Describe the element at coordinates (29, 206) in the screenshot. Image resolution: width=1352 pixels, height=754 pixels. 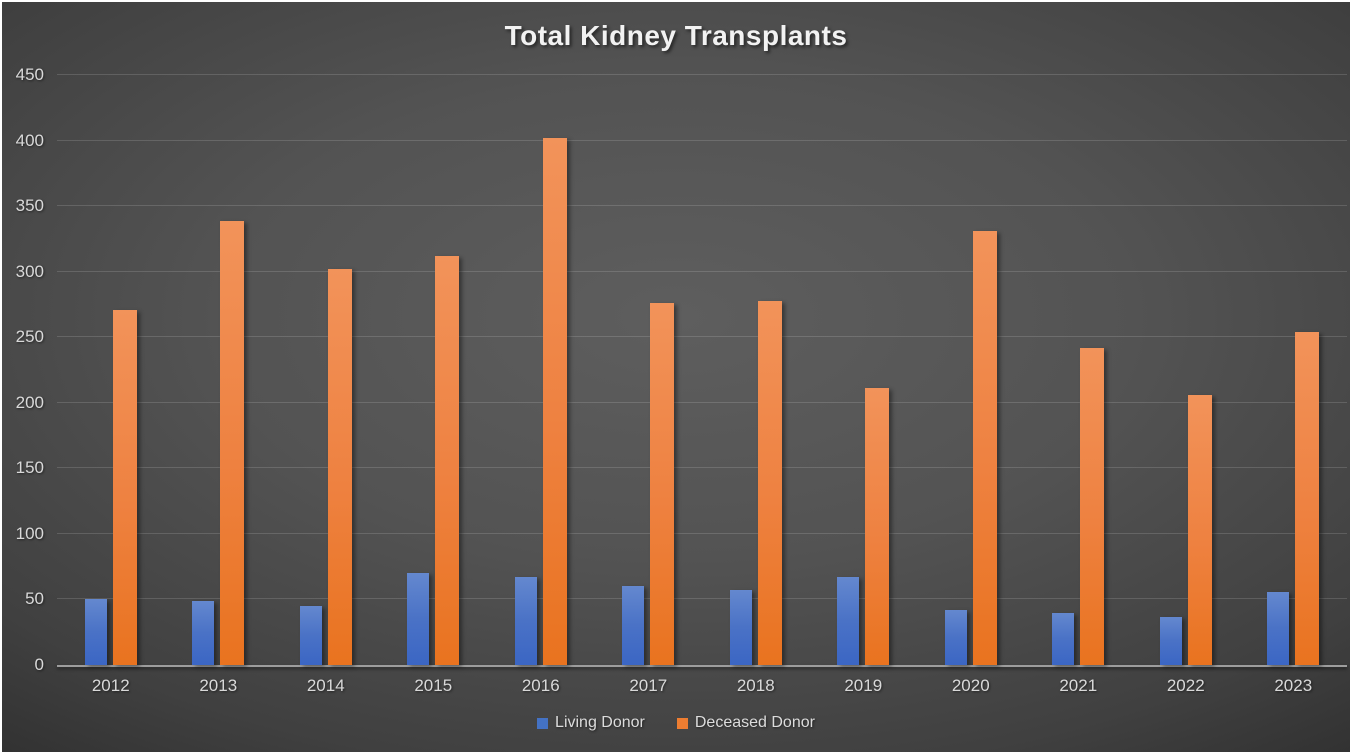
I see `y-tick-label-350: 350` at that location.